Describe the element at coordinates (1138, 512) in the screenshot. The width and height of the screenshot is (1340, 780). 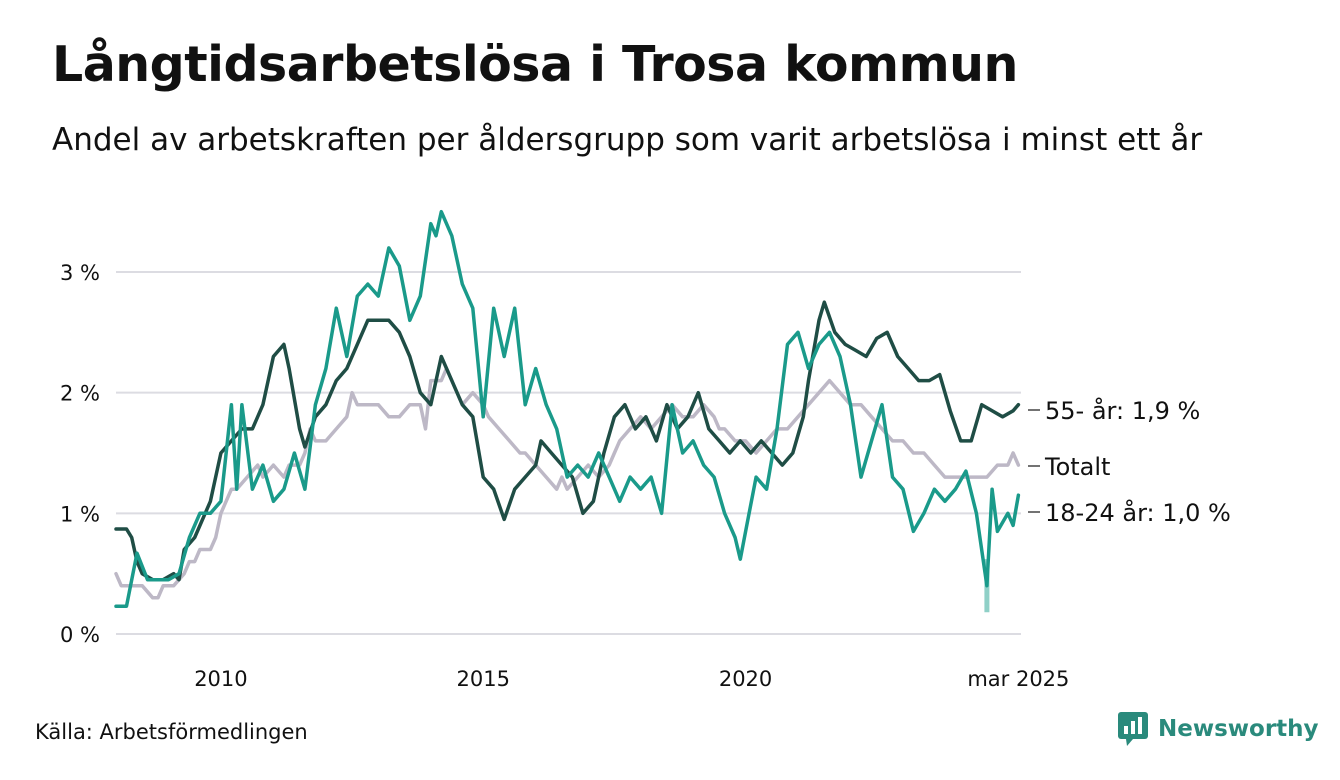
I see `series-end-label: 18-24 år: 1,0 %` at that location.